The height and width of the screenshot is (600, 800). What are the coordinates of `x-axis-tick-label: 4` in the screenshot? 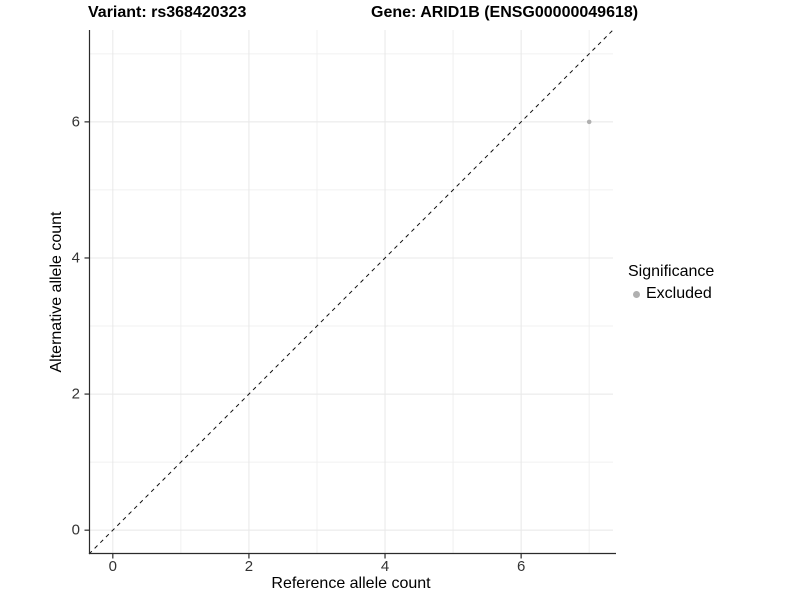 It's located at (385, 566).